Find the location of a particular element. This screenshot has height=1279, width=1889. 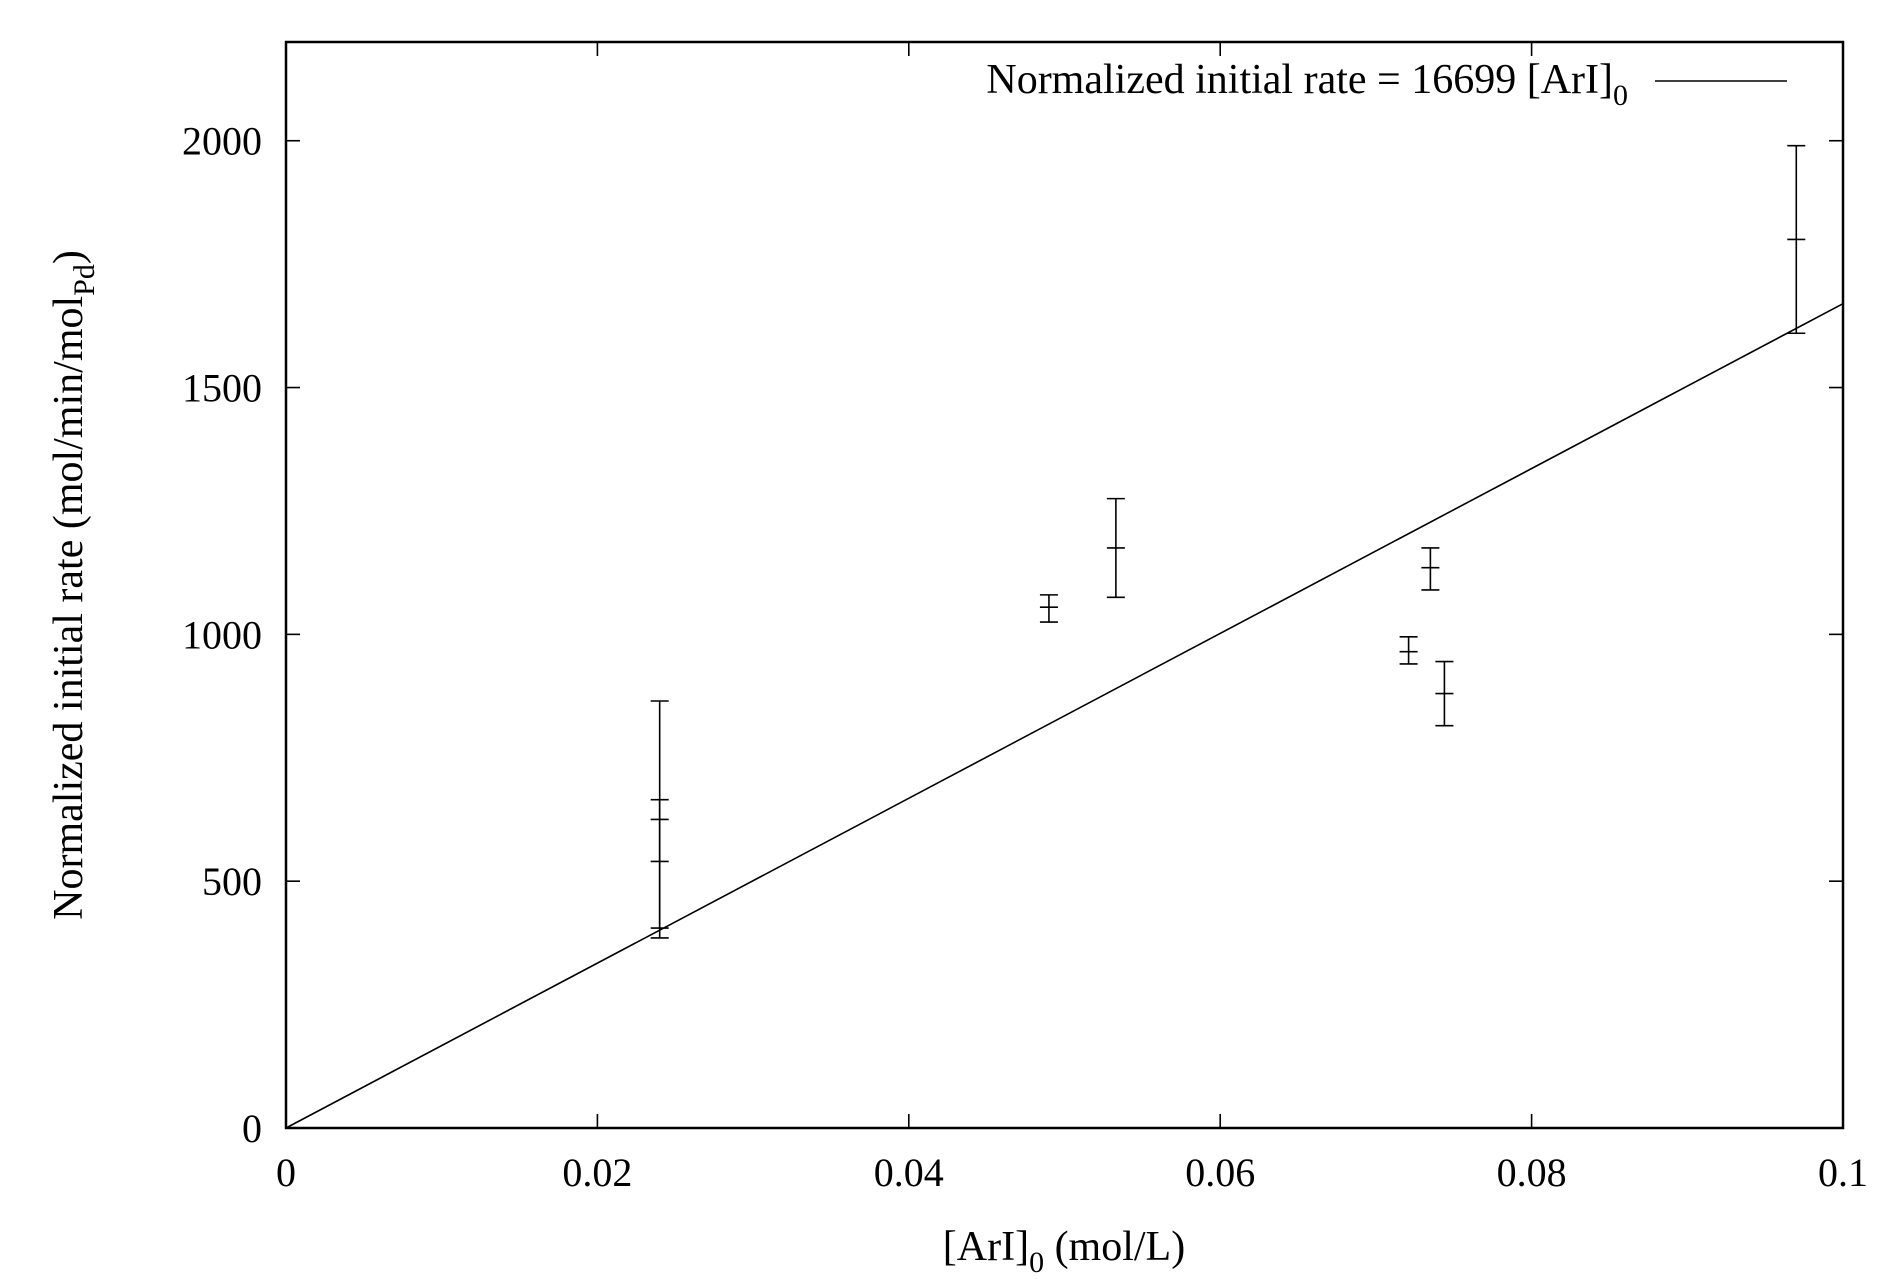

y-tick-label: 1000 is located at coordinates (222, 634).